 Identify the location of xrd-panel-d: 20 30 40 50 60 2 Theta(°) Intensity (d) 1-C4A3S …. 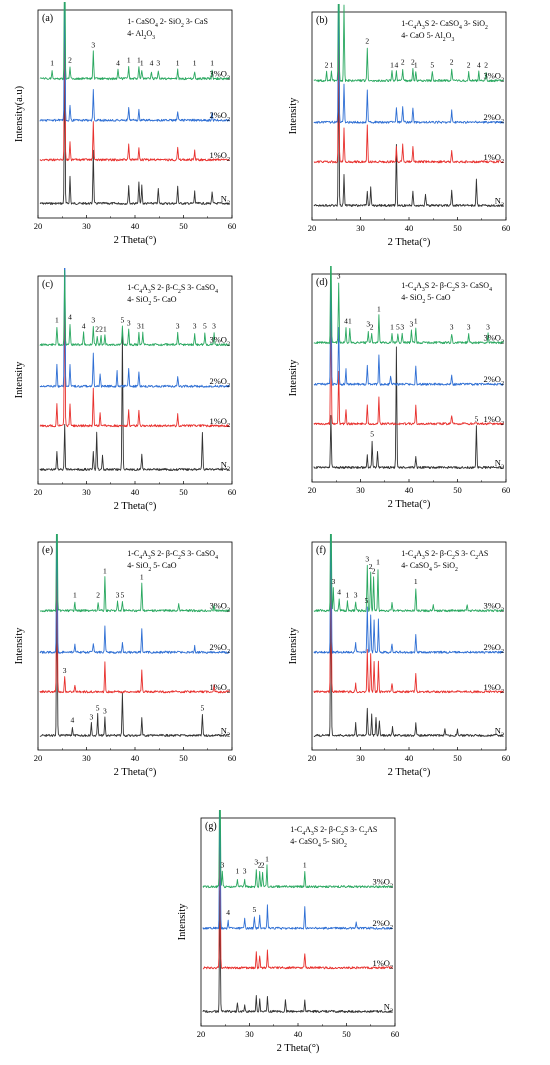
(399, 388).